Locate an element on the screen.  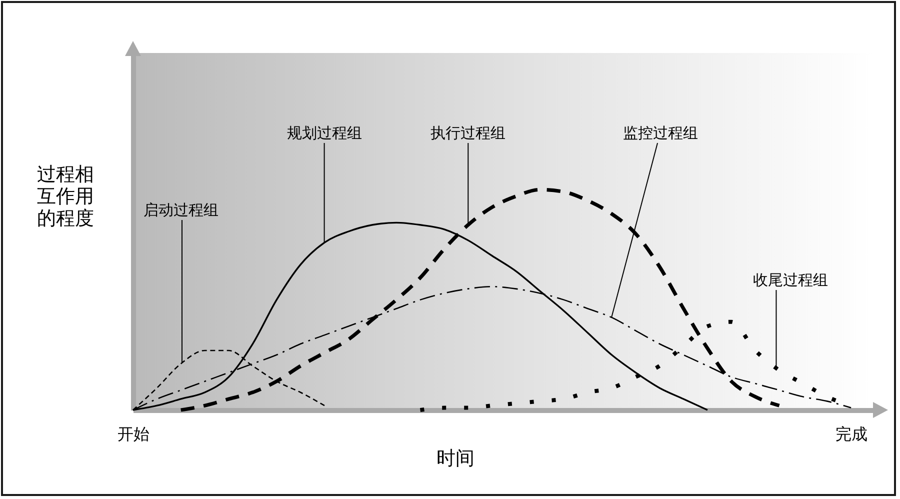
x-axis-title: 时间 is located at coordinates (455, 459).